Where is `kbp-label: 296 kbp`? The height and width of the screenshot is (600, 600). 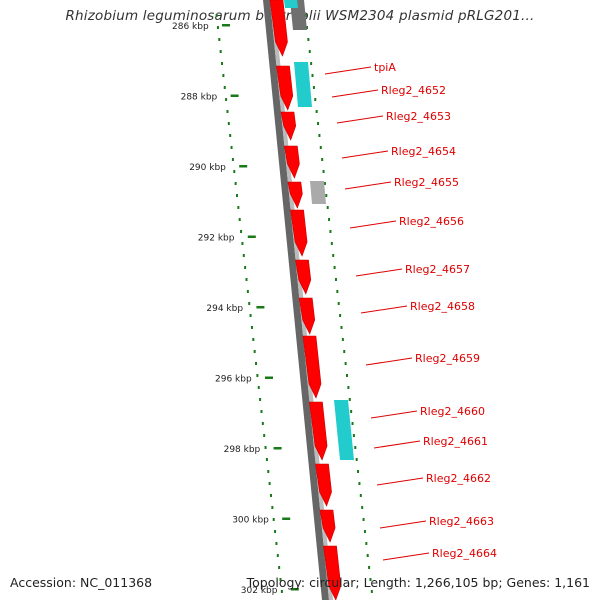
kbp-label: 296 kbp is located at coordinates (233, 380).